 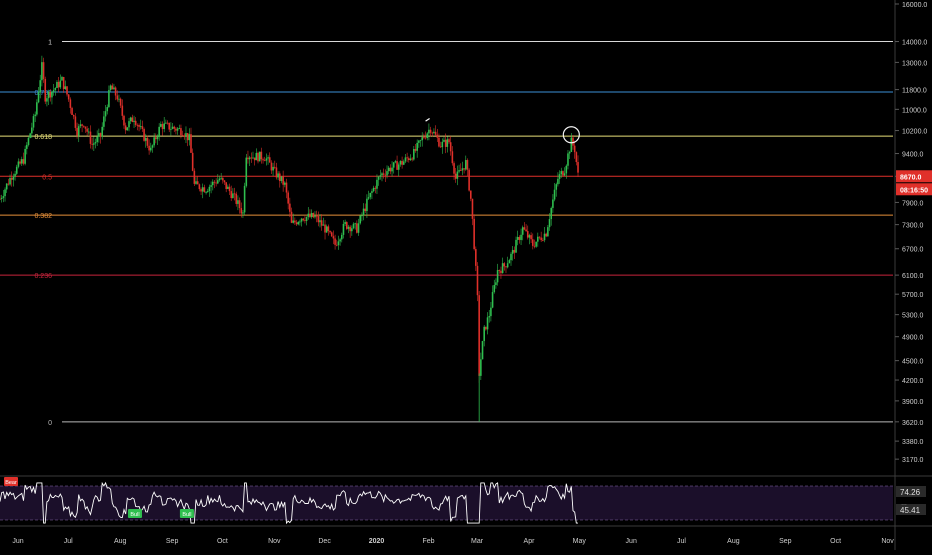 What do you see at coordinates (428, 541) in the screenshot?
I see `time-tick-label-8: Feb` at bounding box center [428, 541].